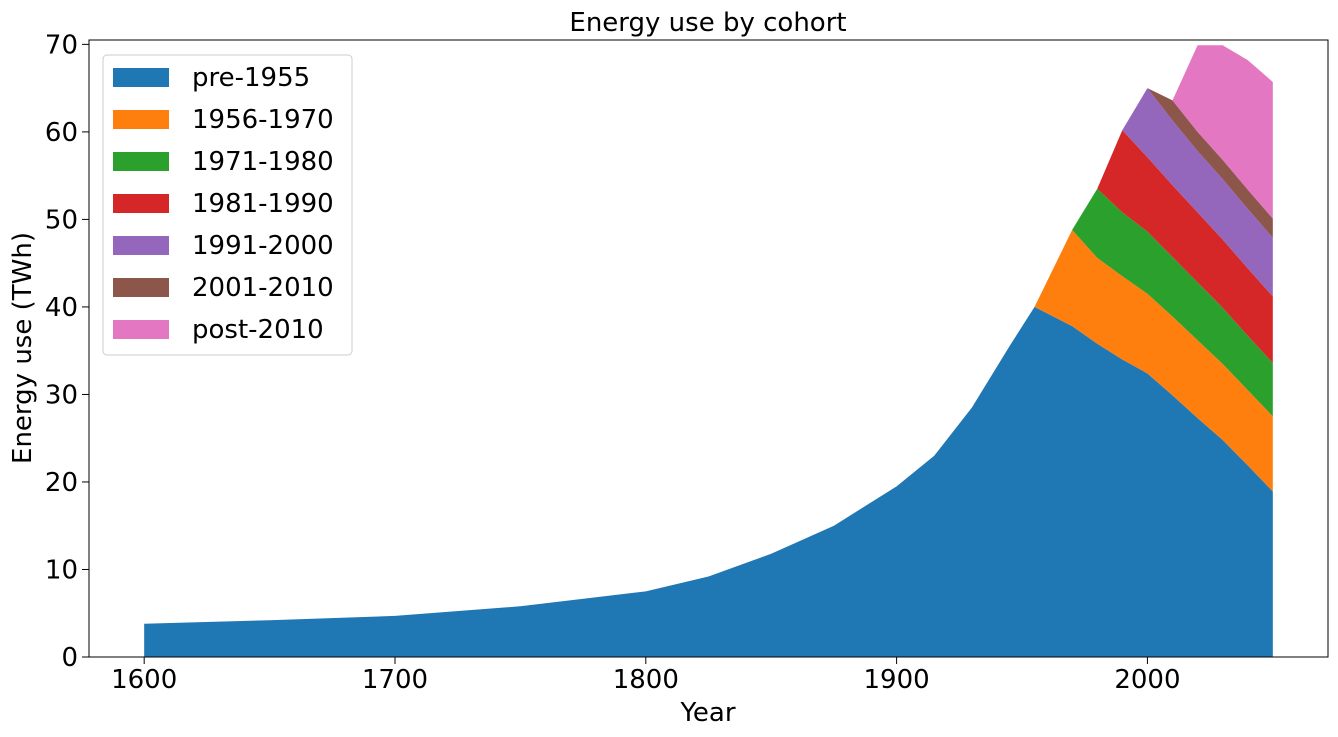 Image resolution: width=1338 pixels, height=737 pixels. I want to click on area-1956-1970, so click(1153, 360).